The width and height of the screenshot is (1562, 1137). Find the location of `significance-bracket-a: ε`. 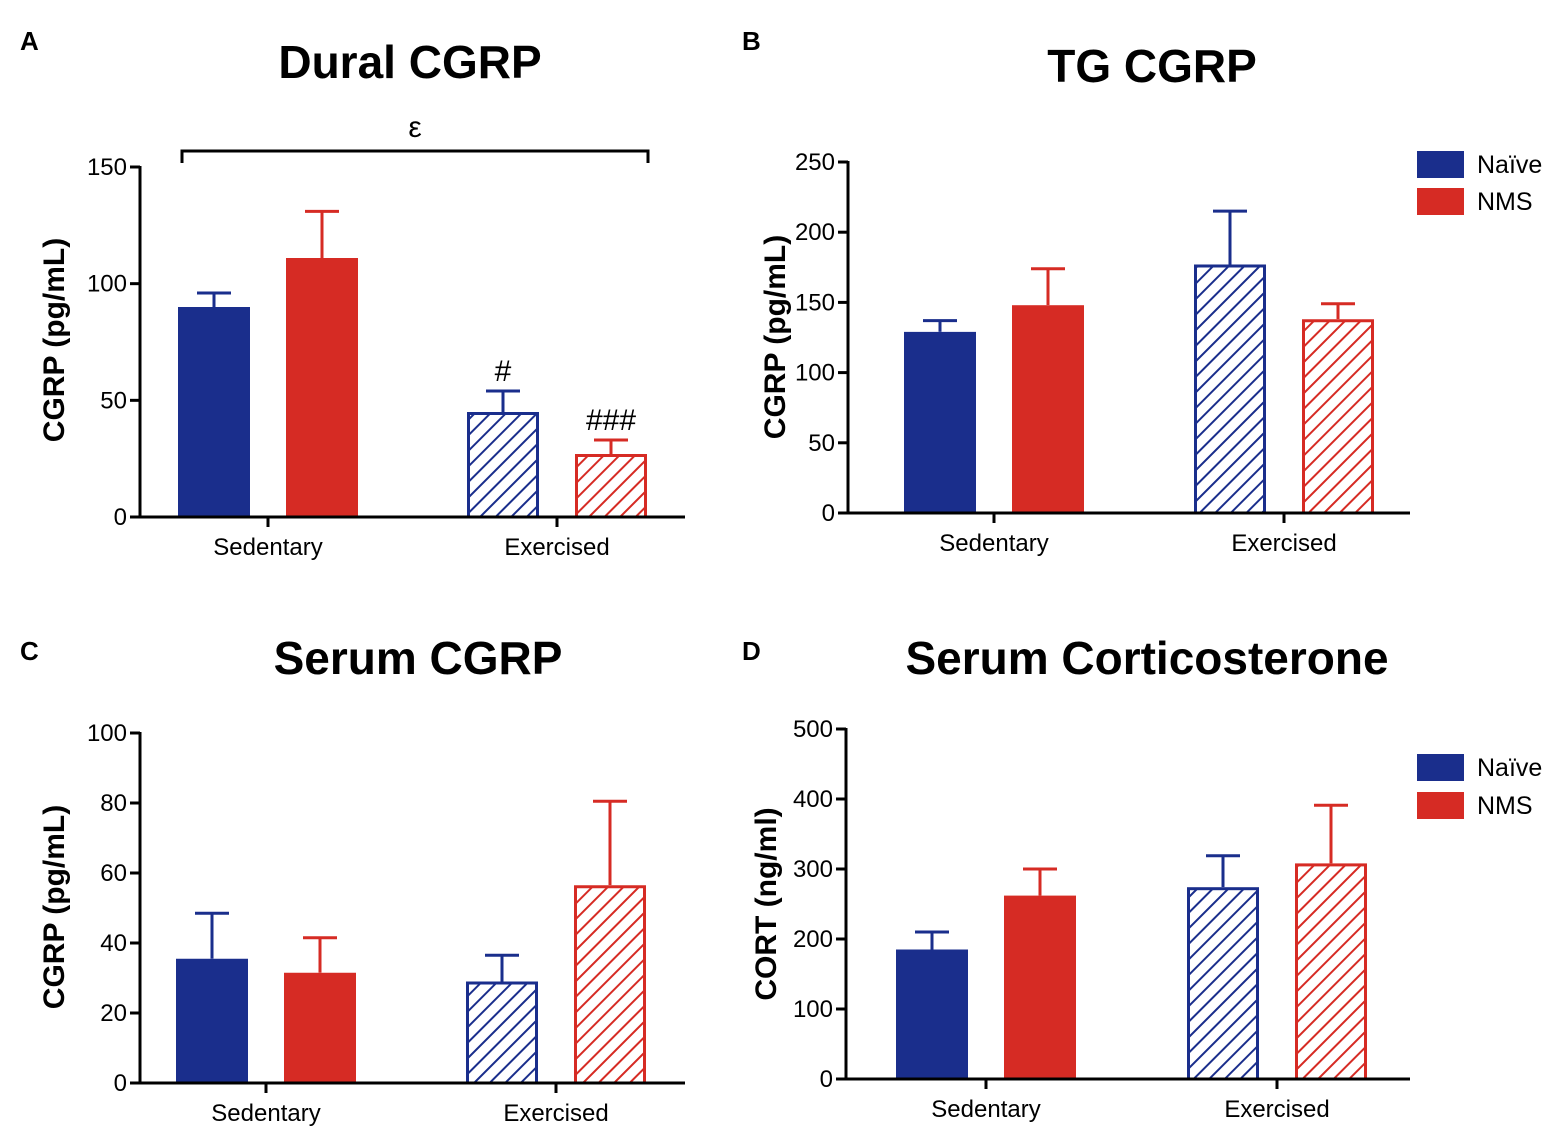

significance-bracket-a: ε is located at coordinates (415, 137).